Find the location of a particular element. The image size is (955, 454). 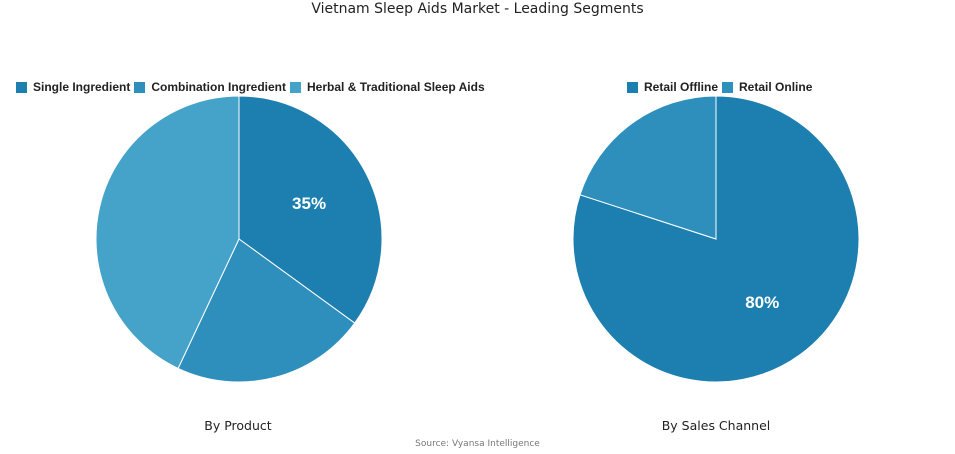

legend-item-retail-online: Retail Online is located at coordinates (767, 87).